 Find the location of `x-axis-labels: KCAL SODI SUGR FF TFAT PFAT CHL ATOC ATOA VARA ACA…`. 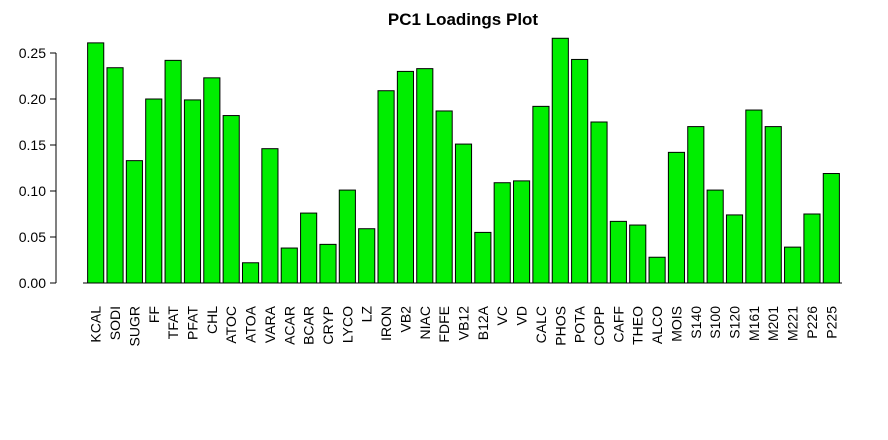

x-axis-labels: KCAL SODI SUGR FF TFAT PFAT CHL ATOC ATOA VARA ACA… is located at coordinates (464, 325).